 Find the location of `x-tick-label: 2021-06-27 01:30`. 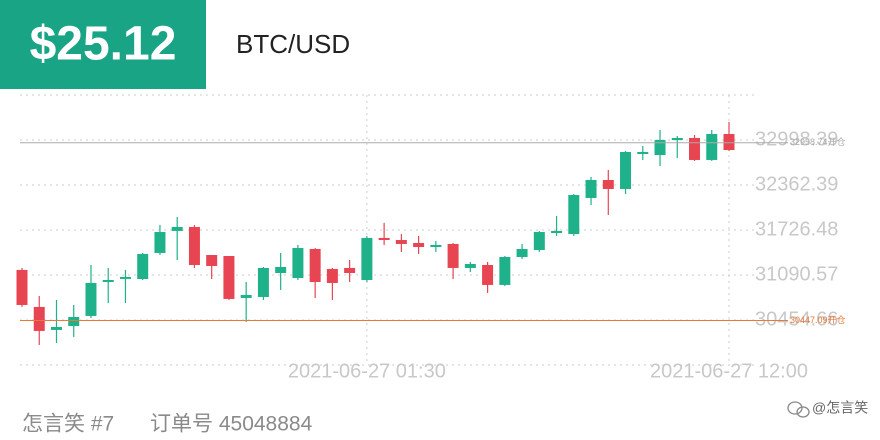

x-tick-label: 2021-06-27 01:30 is located at coordinates (367, 371).